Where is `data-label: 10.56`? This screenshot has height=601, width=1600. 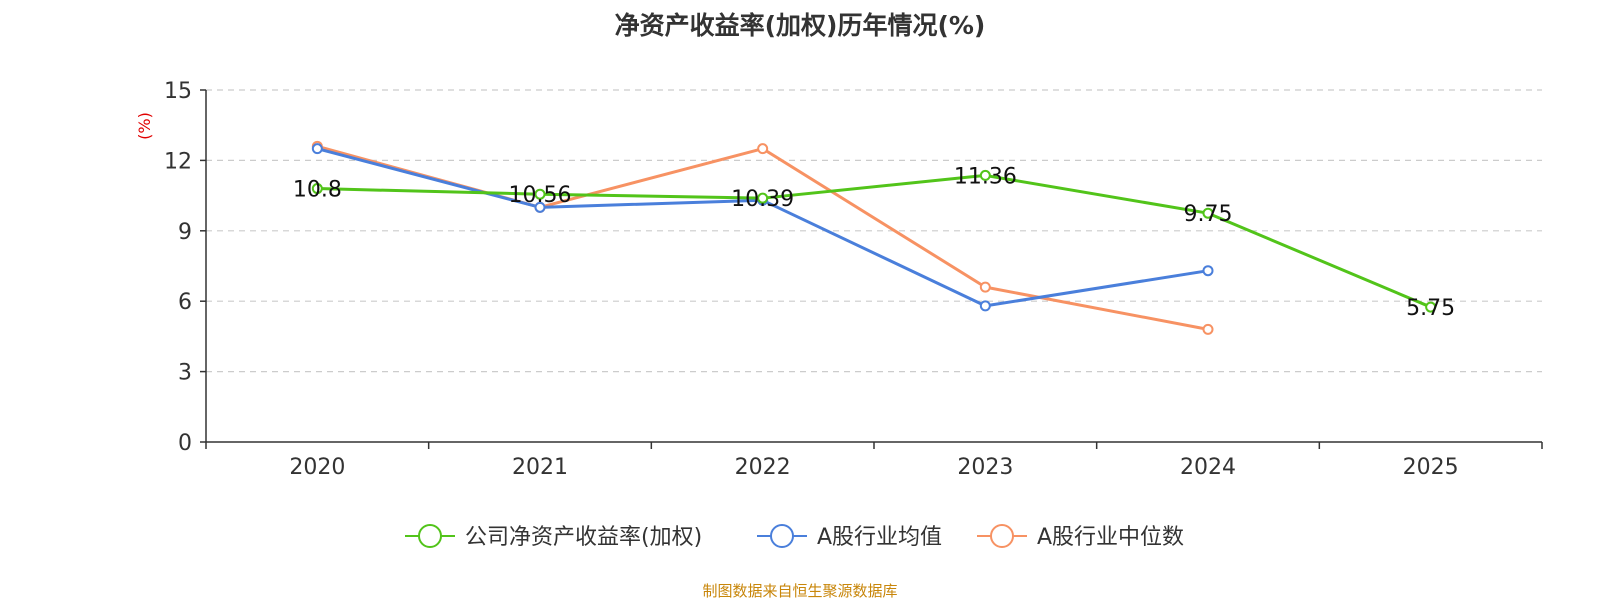
data-label: 10.56 is located at coordinates (540, 195).